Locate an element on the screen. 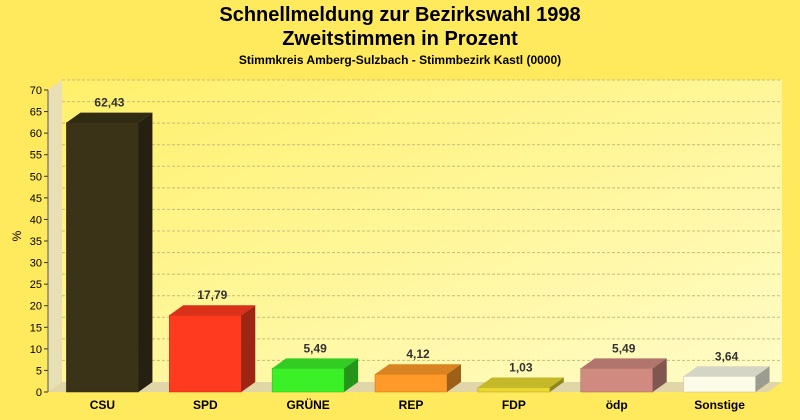 The width and height of the screenshot is (800, 420). y-tick-label: 25 is located at coordinates (36, 285).